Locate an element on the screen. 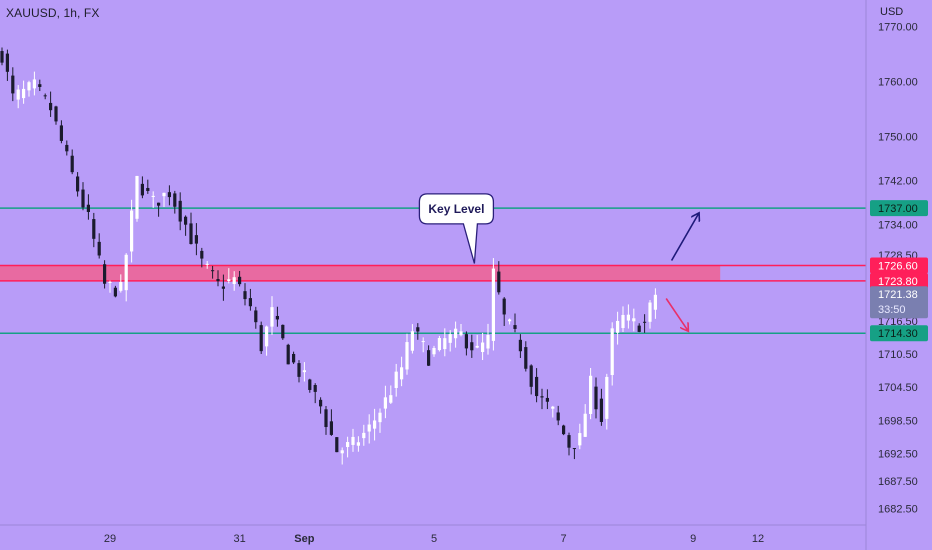  x-tick-label: 12 is located at coordinates (758, 539).